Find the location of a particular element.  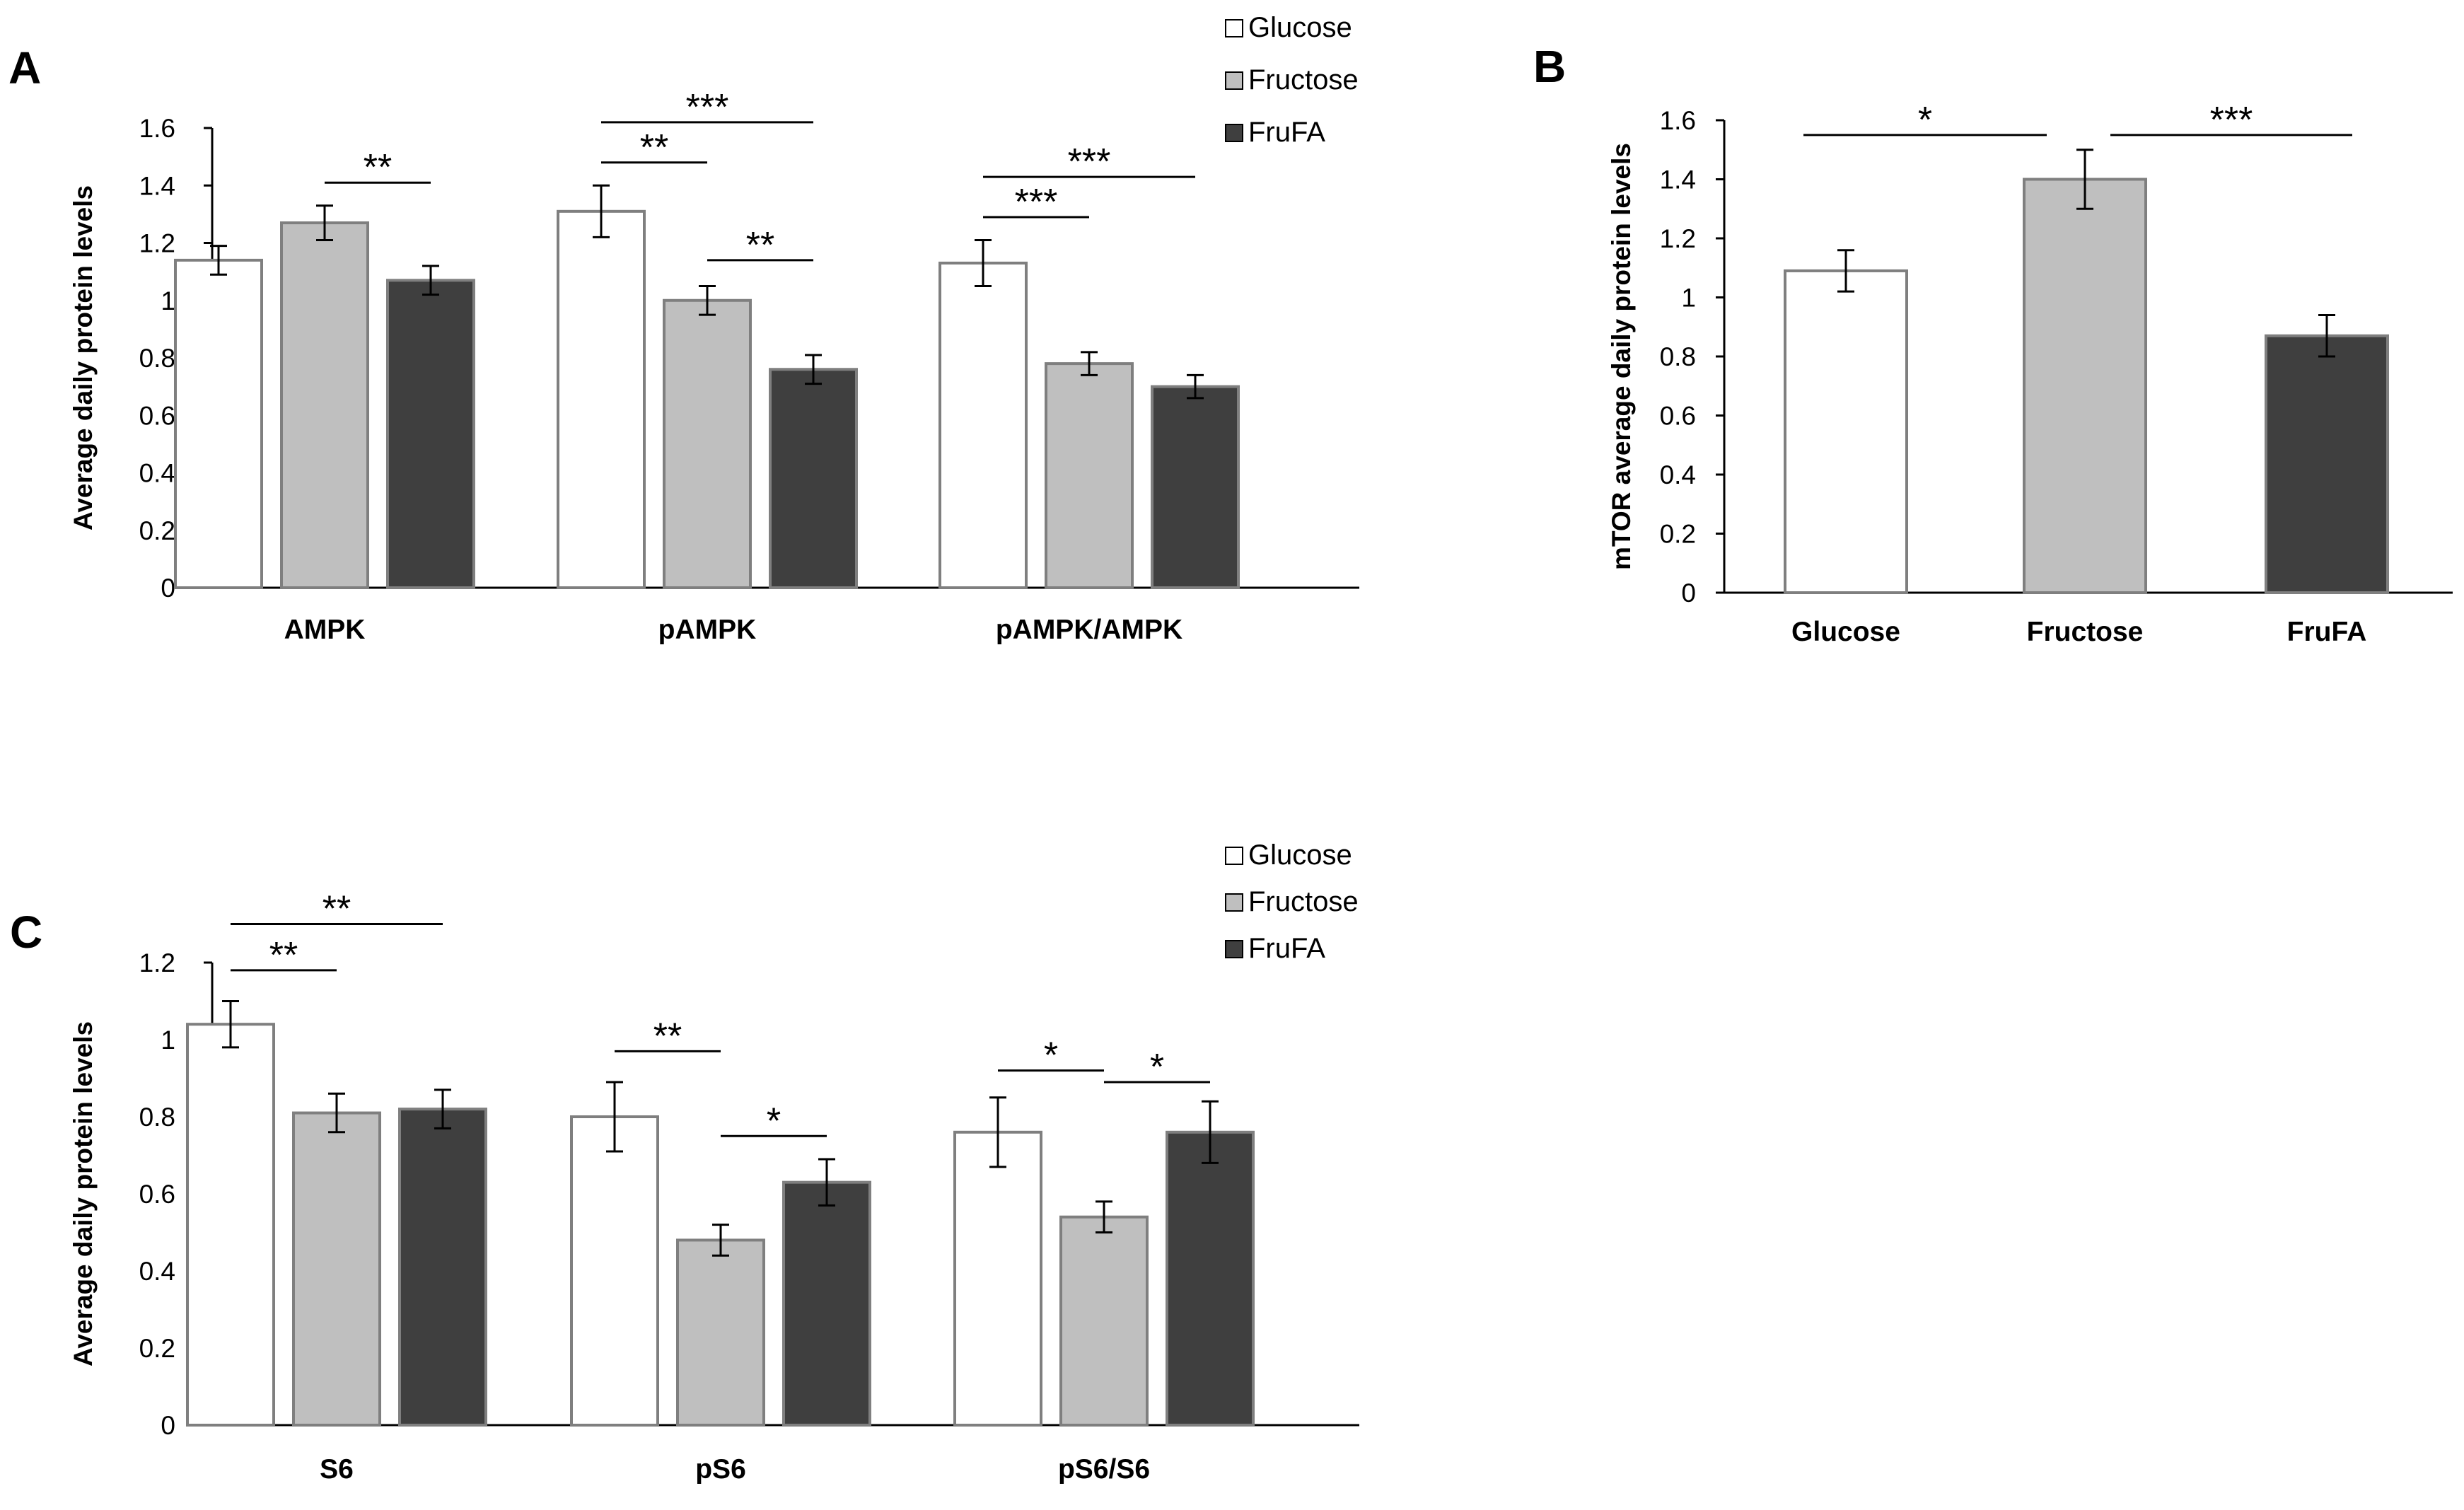

x-category-label: pS6 is located at coordinates (720, 1469).